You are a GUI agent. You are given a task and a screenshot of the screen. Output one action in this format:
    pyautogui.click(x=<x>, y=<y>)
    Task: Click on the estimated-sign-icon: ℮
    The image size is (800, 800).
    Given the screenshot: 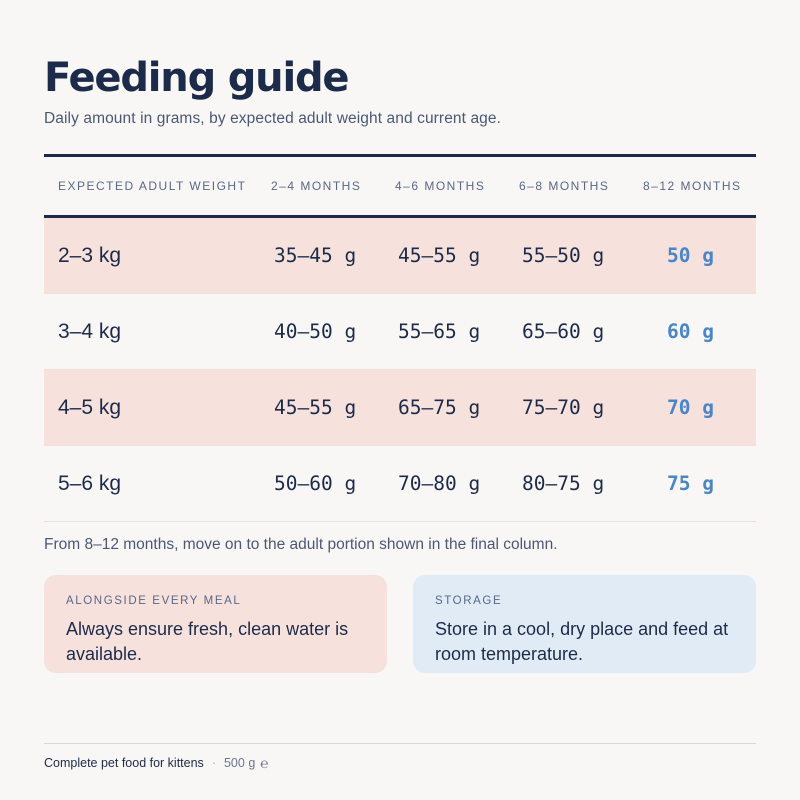 What is the action you would take?
    pyautogui.click(x=264, y=763)
    